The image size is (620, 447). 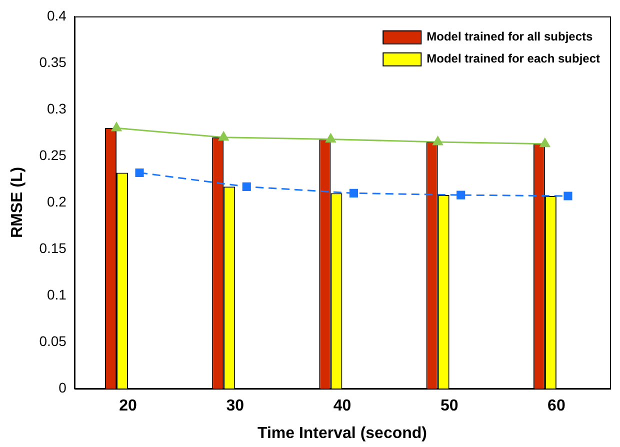 What do you see at coordinates (56, 201) in the screenshot?
I see `y-tick-label: 0.2` at bounding box center [56, 201].